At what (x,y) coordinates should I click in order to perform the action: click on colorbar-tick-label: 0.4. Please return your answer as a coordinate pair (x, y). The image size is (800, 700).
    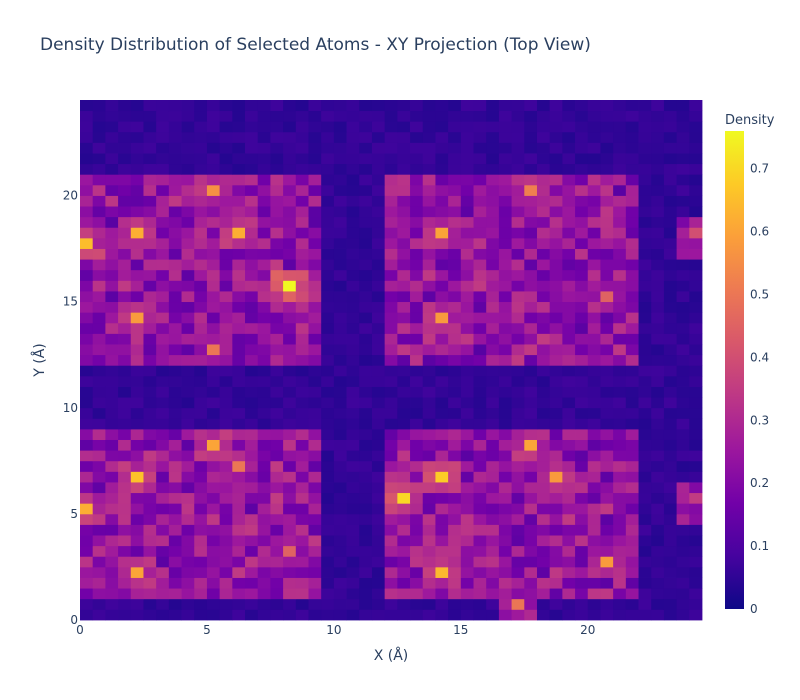
    Looking at the image, I should click on (759, 357).